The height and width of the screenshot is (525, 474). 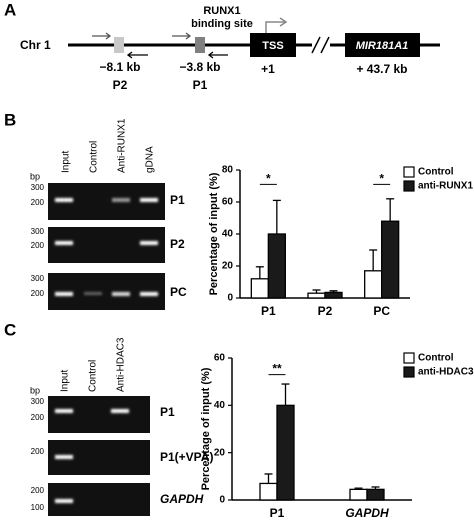 What do you see at coordinates (121, 364) in the screenshot?
I see `lane-label: Anti-HDAC3` at bounding box center [121, 364].